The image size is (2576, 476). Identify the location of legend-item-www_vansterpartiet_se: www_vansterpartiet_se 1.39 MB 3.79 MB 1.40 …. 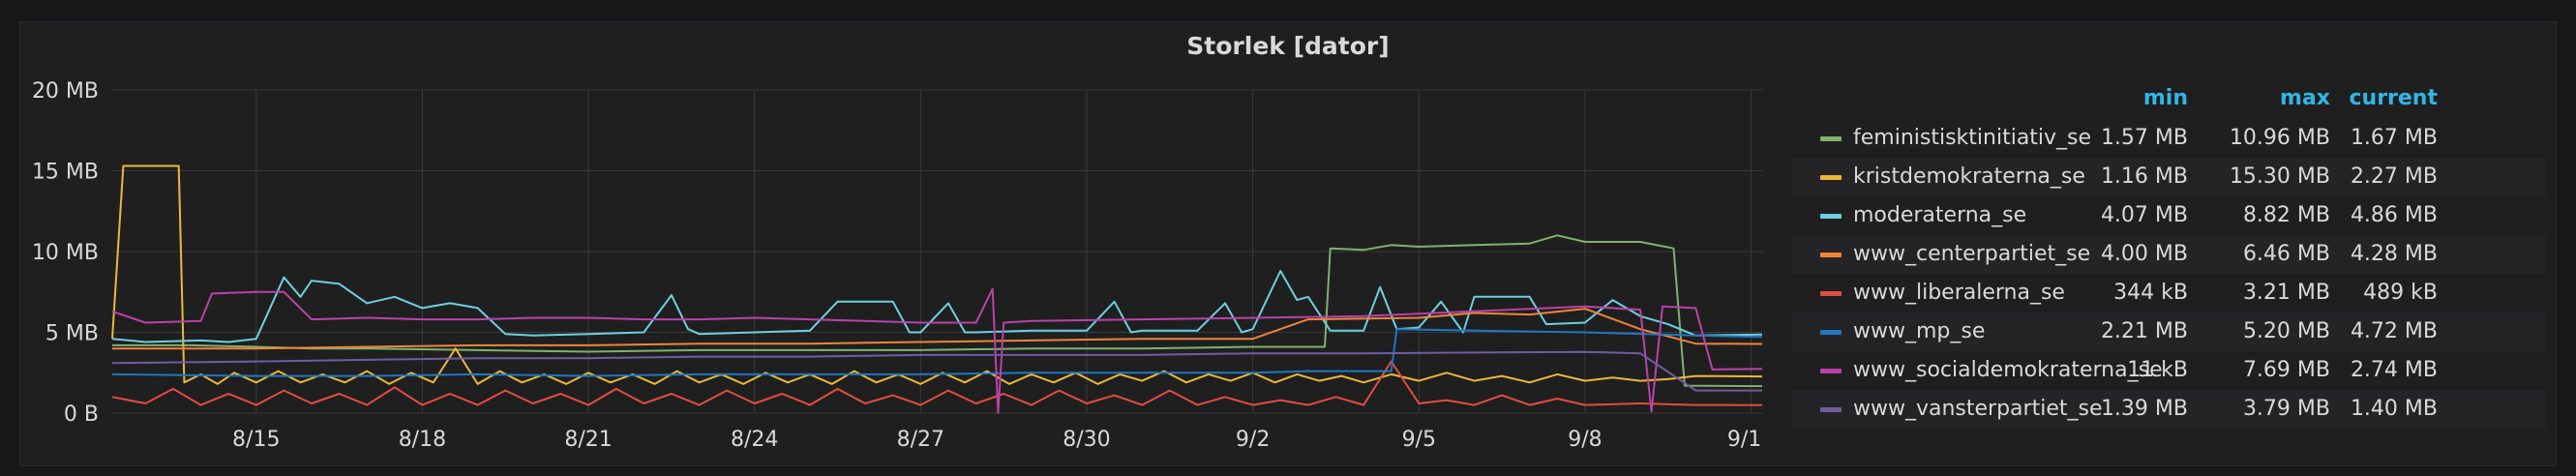
(2168, 410).